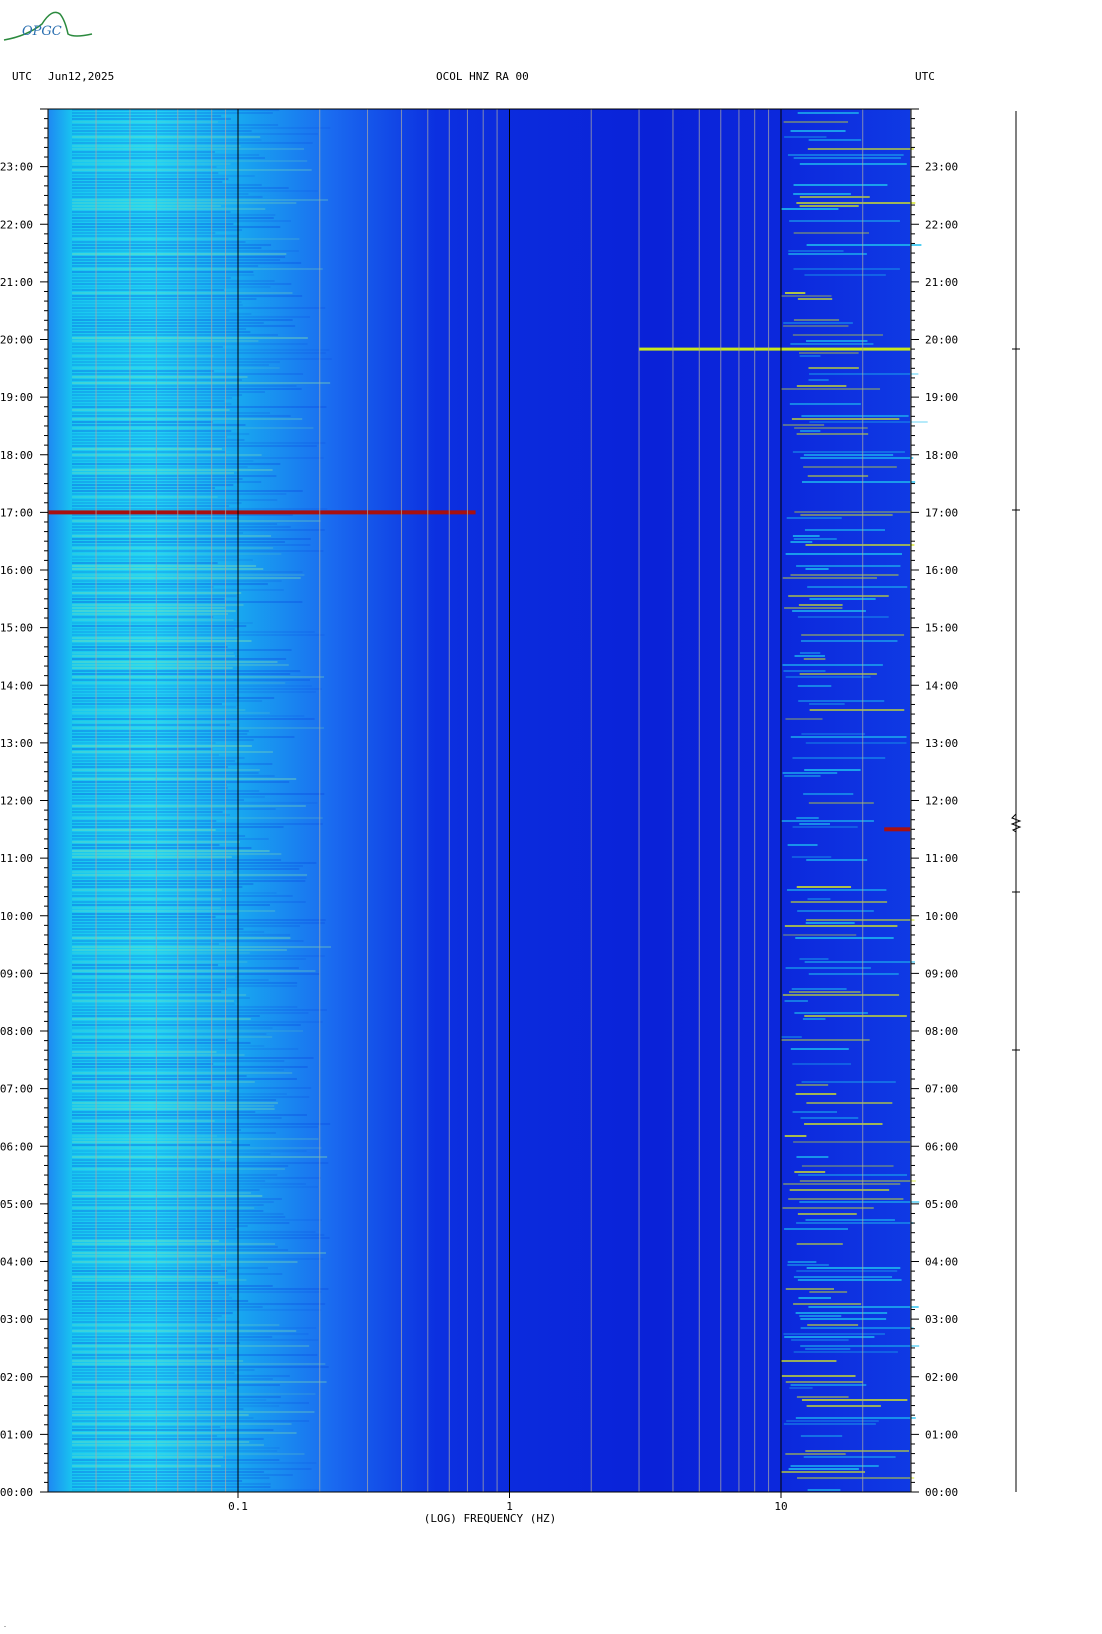 Image resolution: width=1102 pixels, height=1634 pixels. Describe the element at coordinates (1016, 801) in the screenshot. I see `seismogram-trace` at that location.